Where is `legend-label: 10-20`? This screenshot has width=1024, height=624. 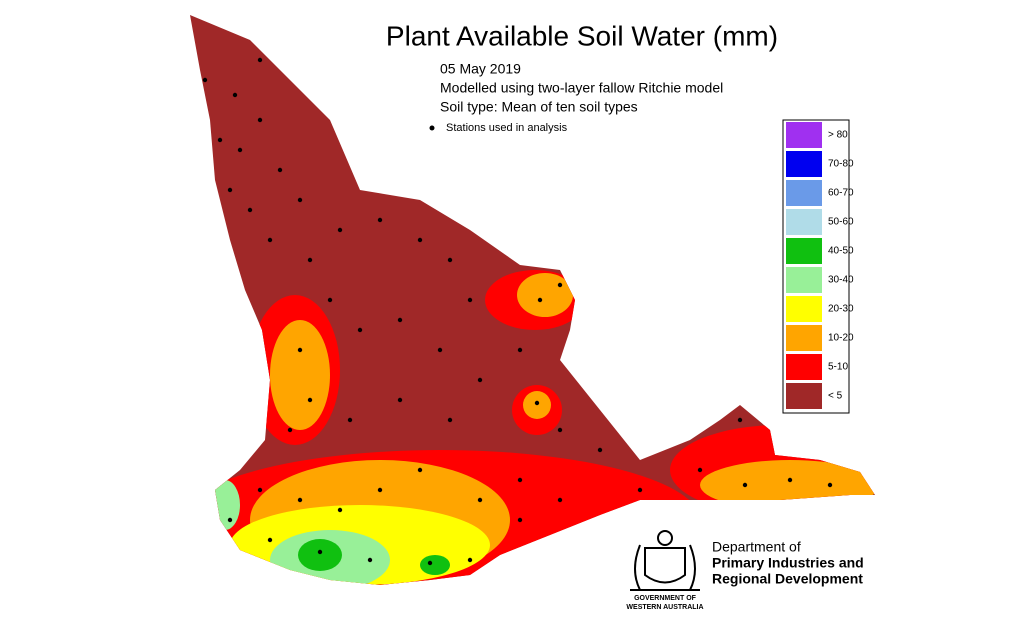 legend-label: 10-20 is located at coordinates (841, 338).